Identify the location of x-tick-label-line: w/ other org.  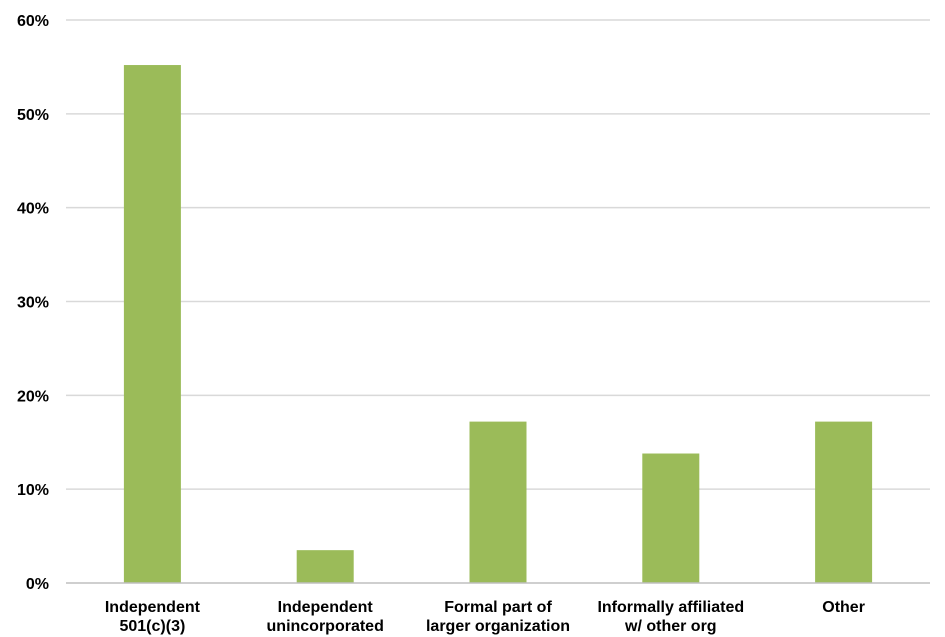
(670, 626).